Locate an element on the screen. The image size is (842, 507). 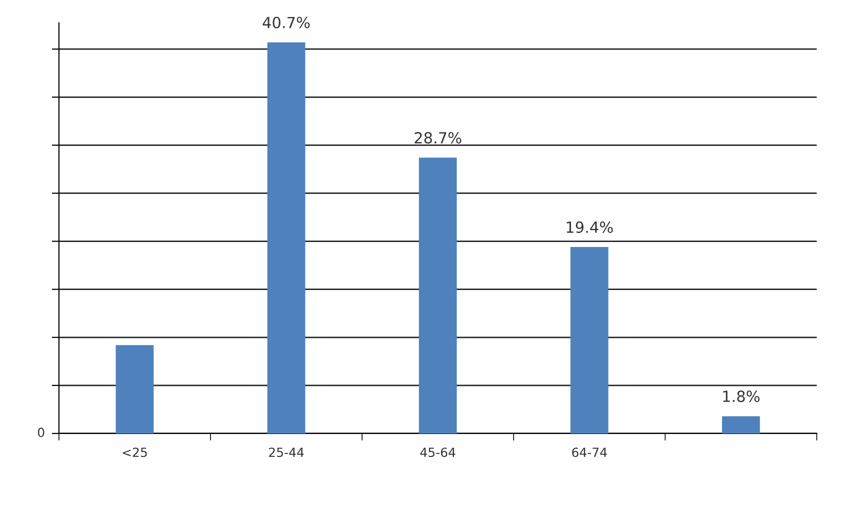
data-label: 1.8% is located at coordinates (741, 396).